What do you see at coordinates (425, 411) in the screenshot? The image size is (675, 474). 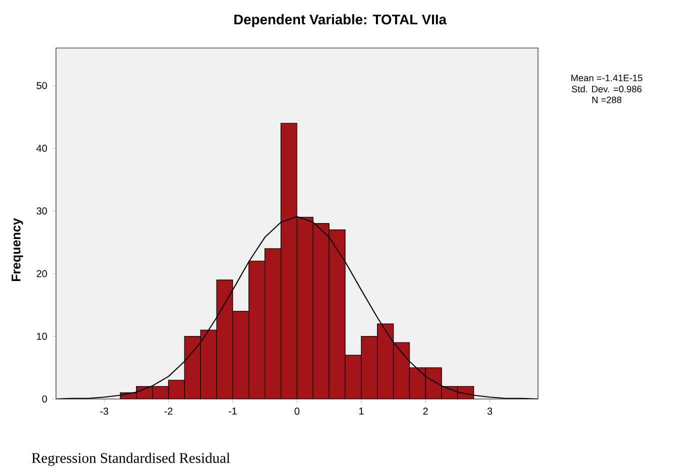 I see `x-tick-label: 2` at bounding box center [425, 411].